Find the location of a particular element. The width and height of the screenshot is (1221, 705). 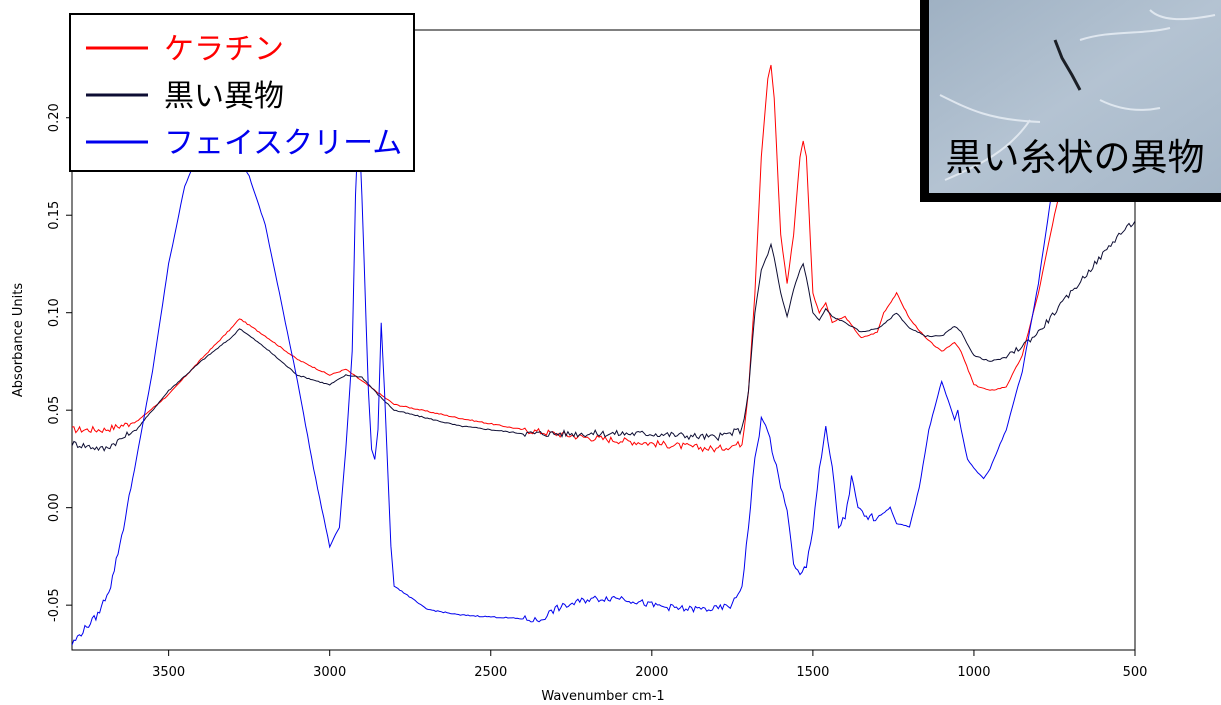

y-tick-label: -0.05 is located at coordinates (54, 605).